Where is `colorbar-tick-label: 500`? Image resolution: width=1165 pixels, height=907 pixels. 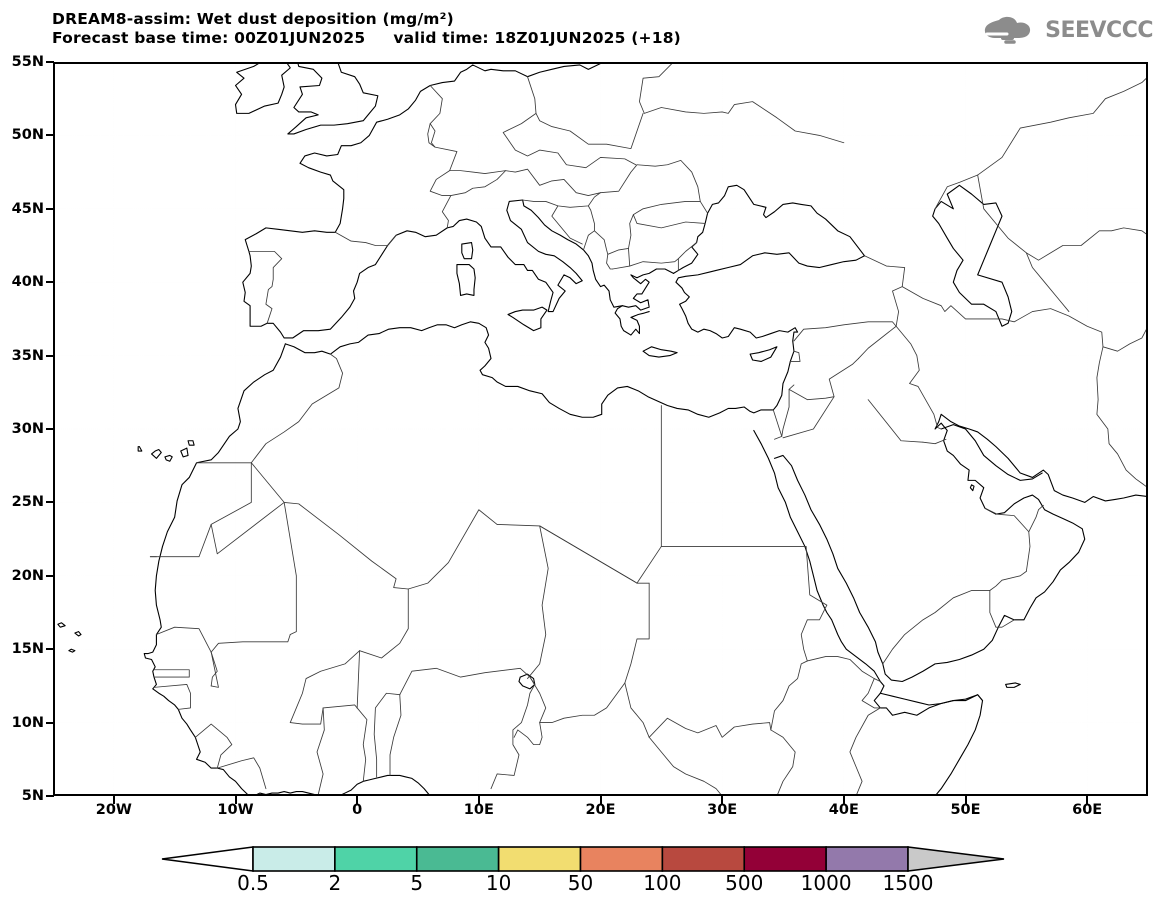 colorbar-tick-label: 500 is located at coordinates (744, 883).